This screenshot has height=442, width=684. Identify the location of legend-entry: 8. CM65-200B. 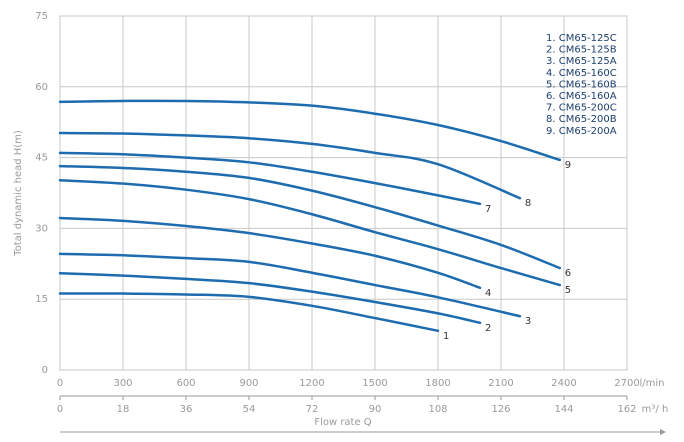
(581, 119).